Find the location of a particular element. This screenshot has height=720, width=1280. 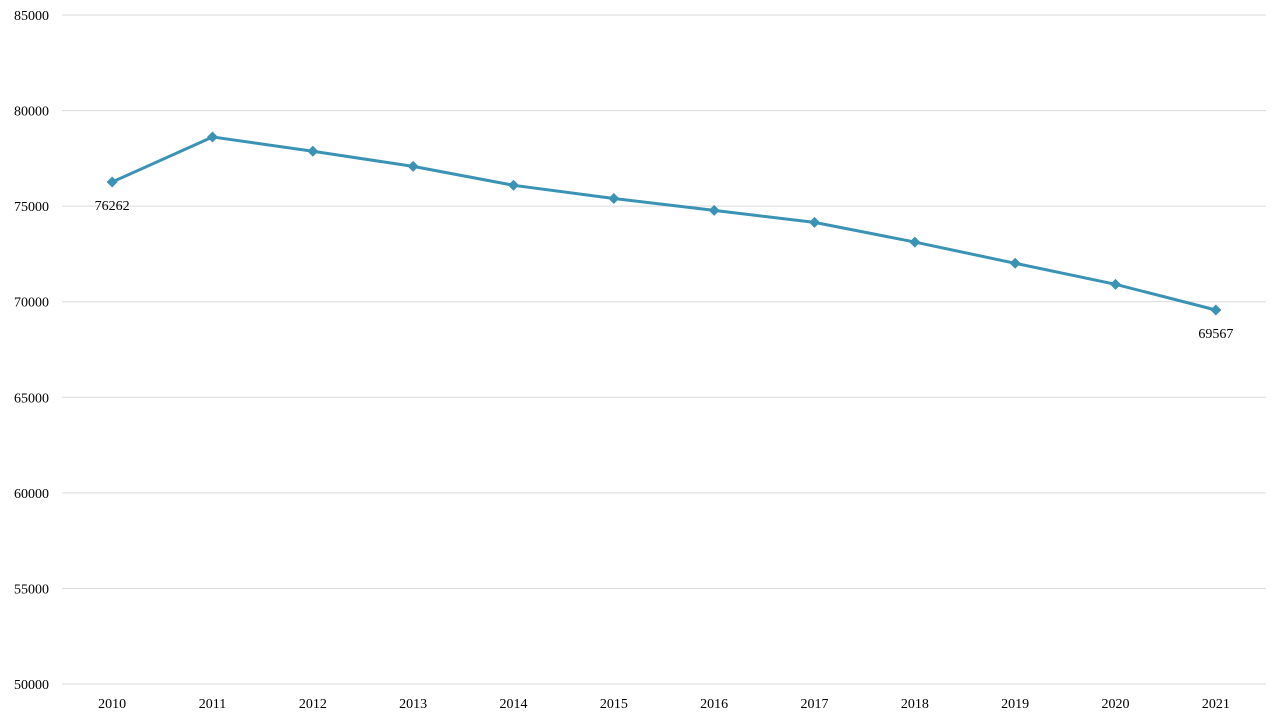

x-tick-label: 2014 is located at coordinates (514, 704).